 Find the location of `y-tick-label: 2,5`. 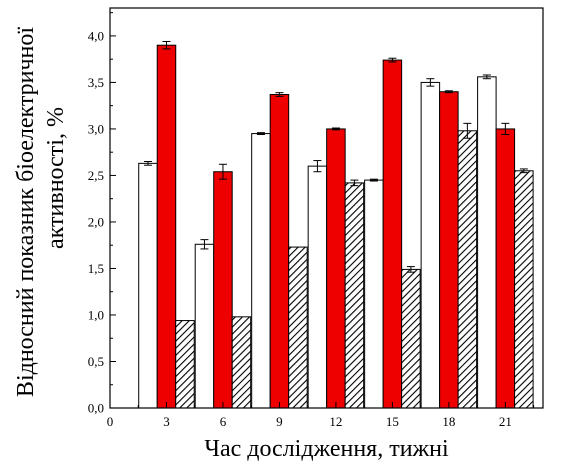

y-tick-label: 2,5 is located at coordinates (96, 175).